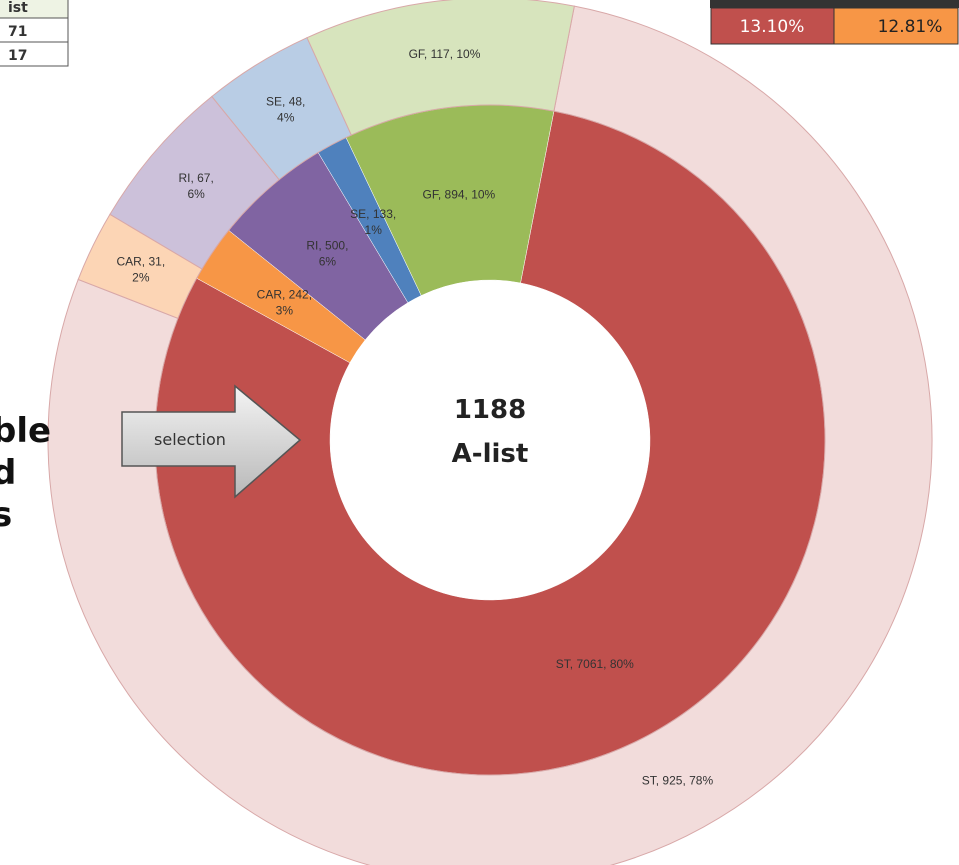  What do you see at coordinates (195, 186) in the screenshot?
I see `data-label: RI, 67, 6%` at bounding box center [195, 186].